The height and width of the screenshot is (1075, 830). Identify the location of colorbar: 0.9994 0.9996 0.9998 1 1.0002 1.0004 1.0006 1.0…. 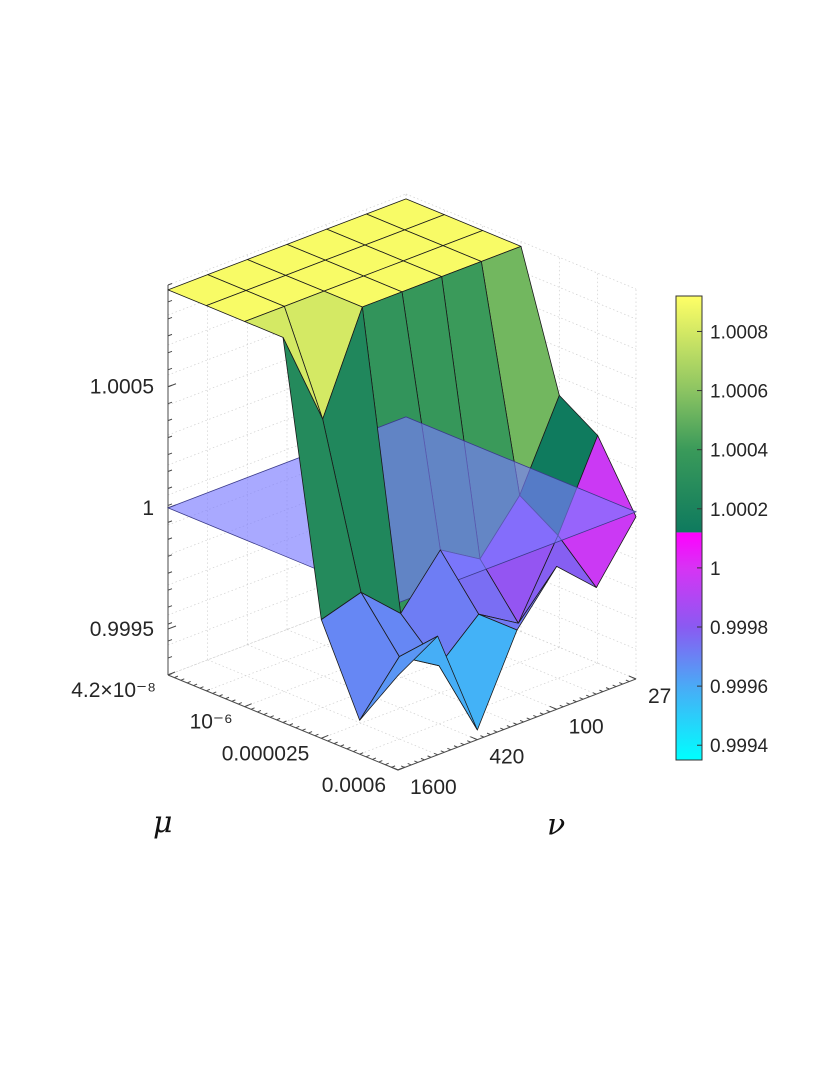
(722, 528).